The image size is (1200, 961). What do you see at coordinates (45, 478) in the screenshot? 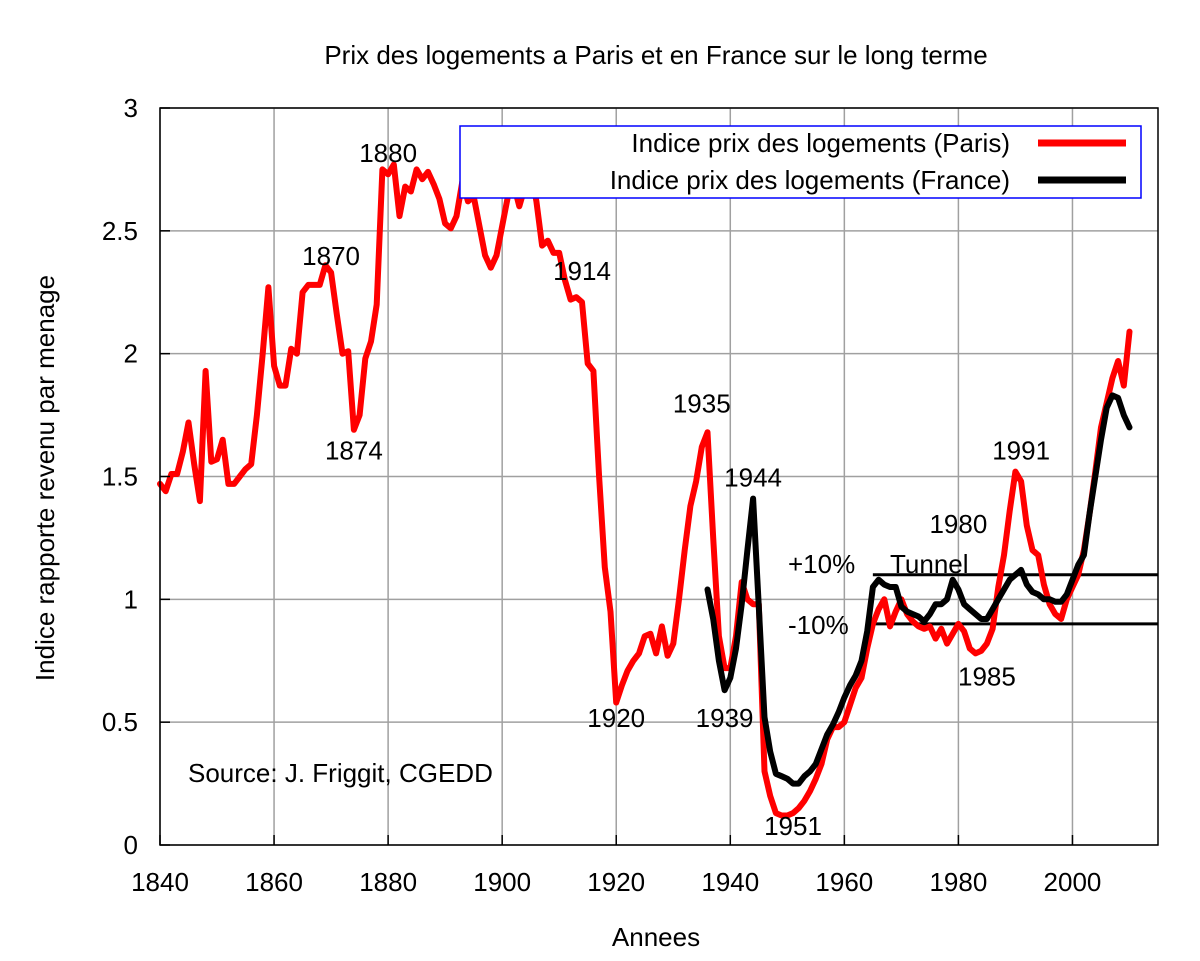
I see `y-axis-label: Indice rapporte revenu par menage` at bounding box center [45, 478].